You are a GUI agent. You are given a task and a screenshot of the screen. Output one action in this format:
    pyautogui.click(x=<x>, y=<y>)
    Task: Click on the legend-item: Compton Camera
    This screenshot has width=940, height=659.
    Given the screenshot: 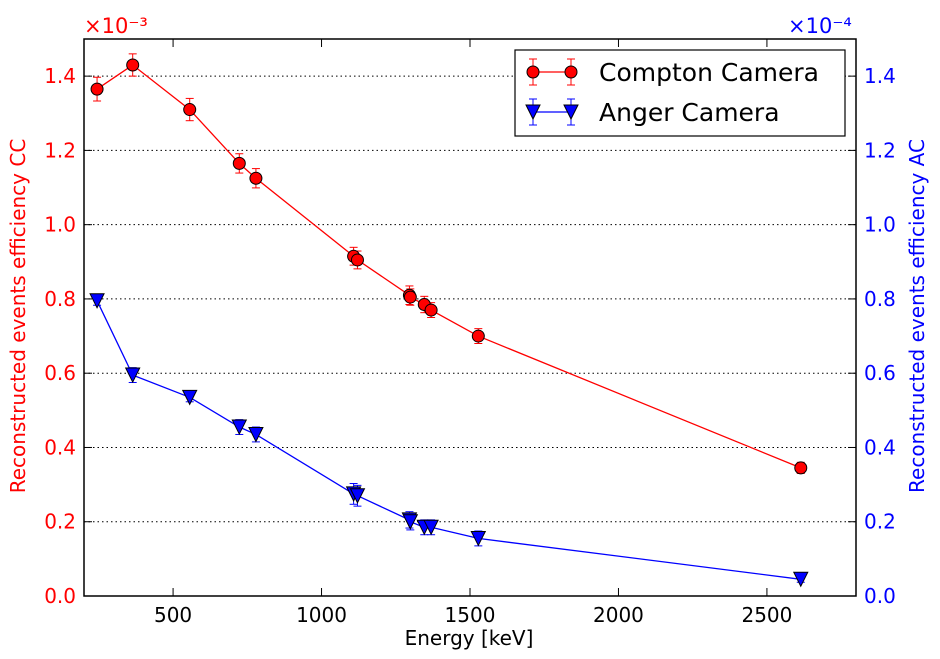 What is the action you would take?
    pyautogui.click(x=672, y=72)
    